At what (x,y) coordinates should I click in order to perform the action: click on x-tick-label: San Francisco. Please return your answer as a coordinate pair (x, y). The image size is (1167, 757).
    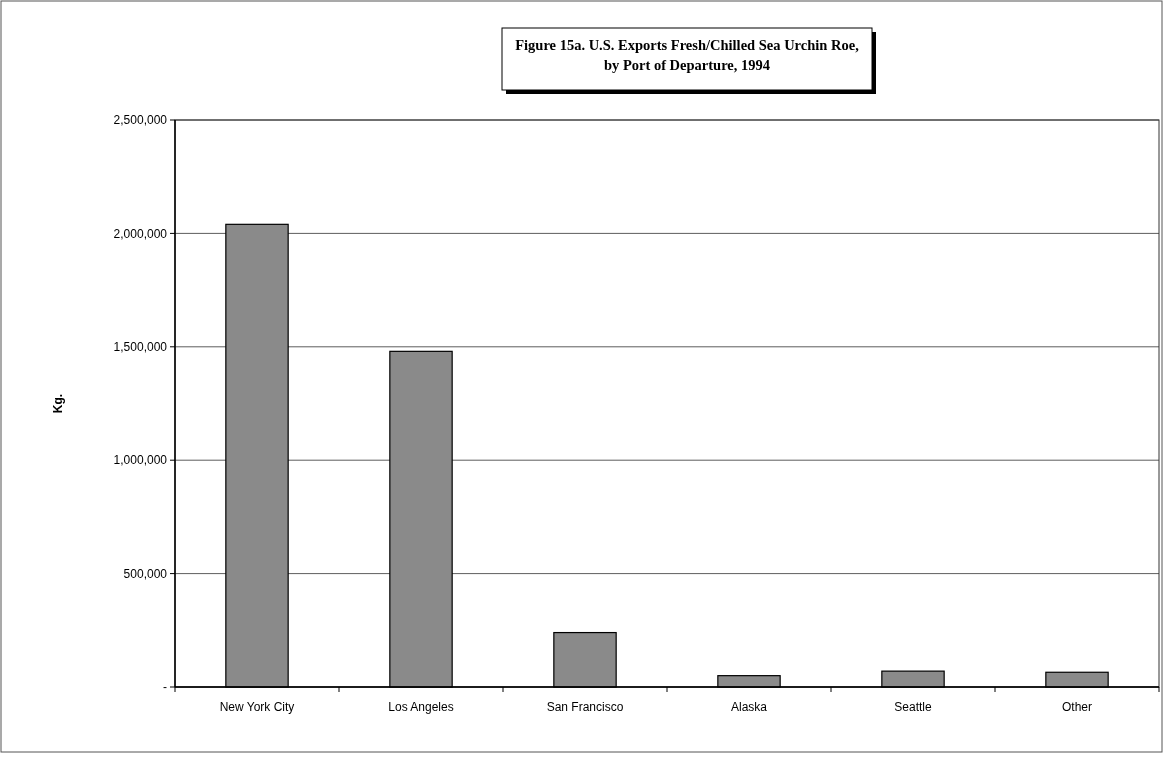
    Looking at the image, I should click on (585, 707).